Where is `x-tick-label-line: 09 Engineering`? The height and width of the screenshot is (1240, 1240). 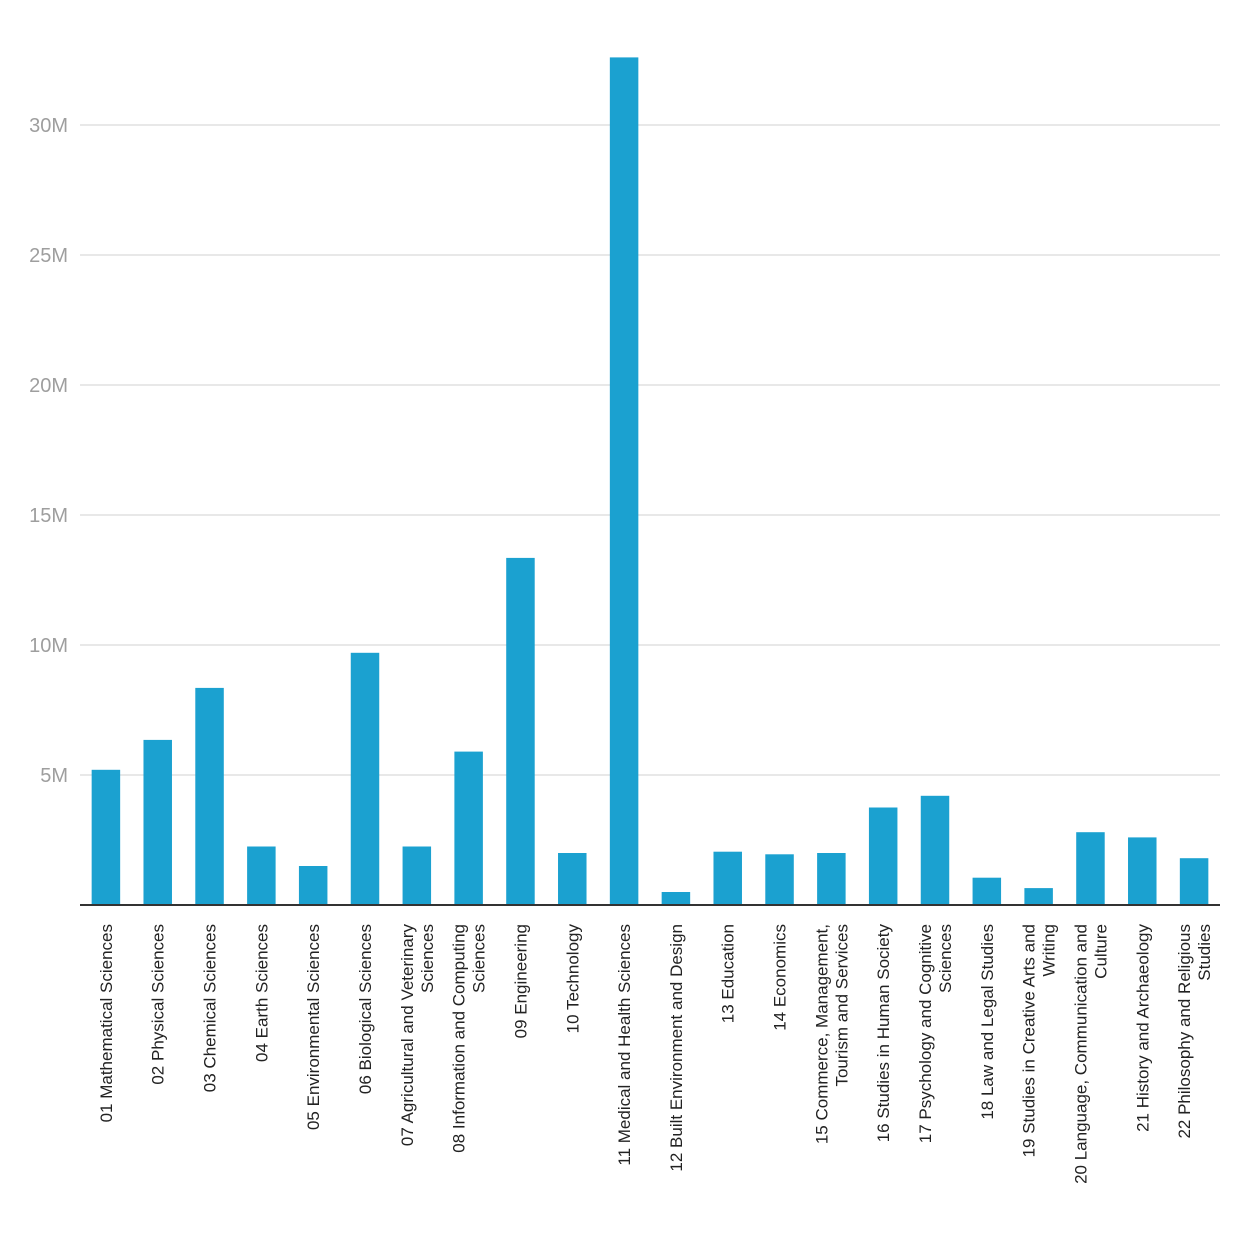
x-tick-label-line: 09 Engineering is located at coordinates (520, 981).